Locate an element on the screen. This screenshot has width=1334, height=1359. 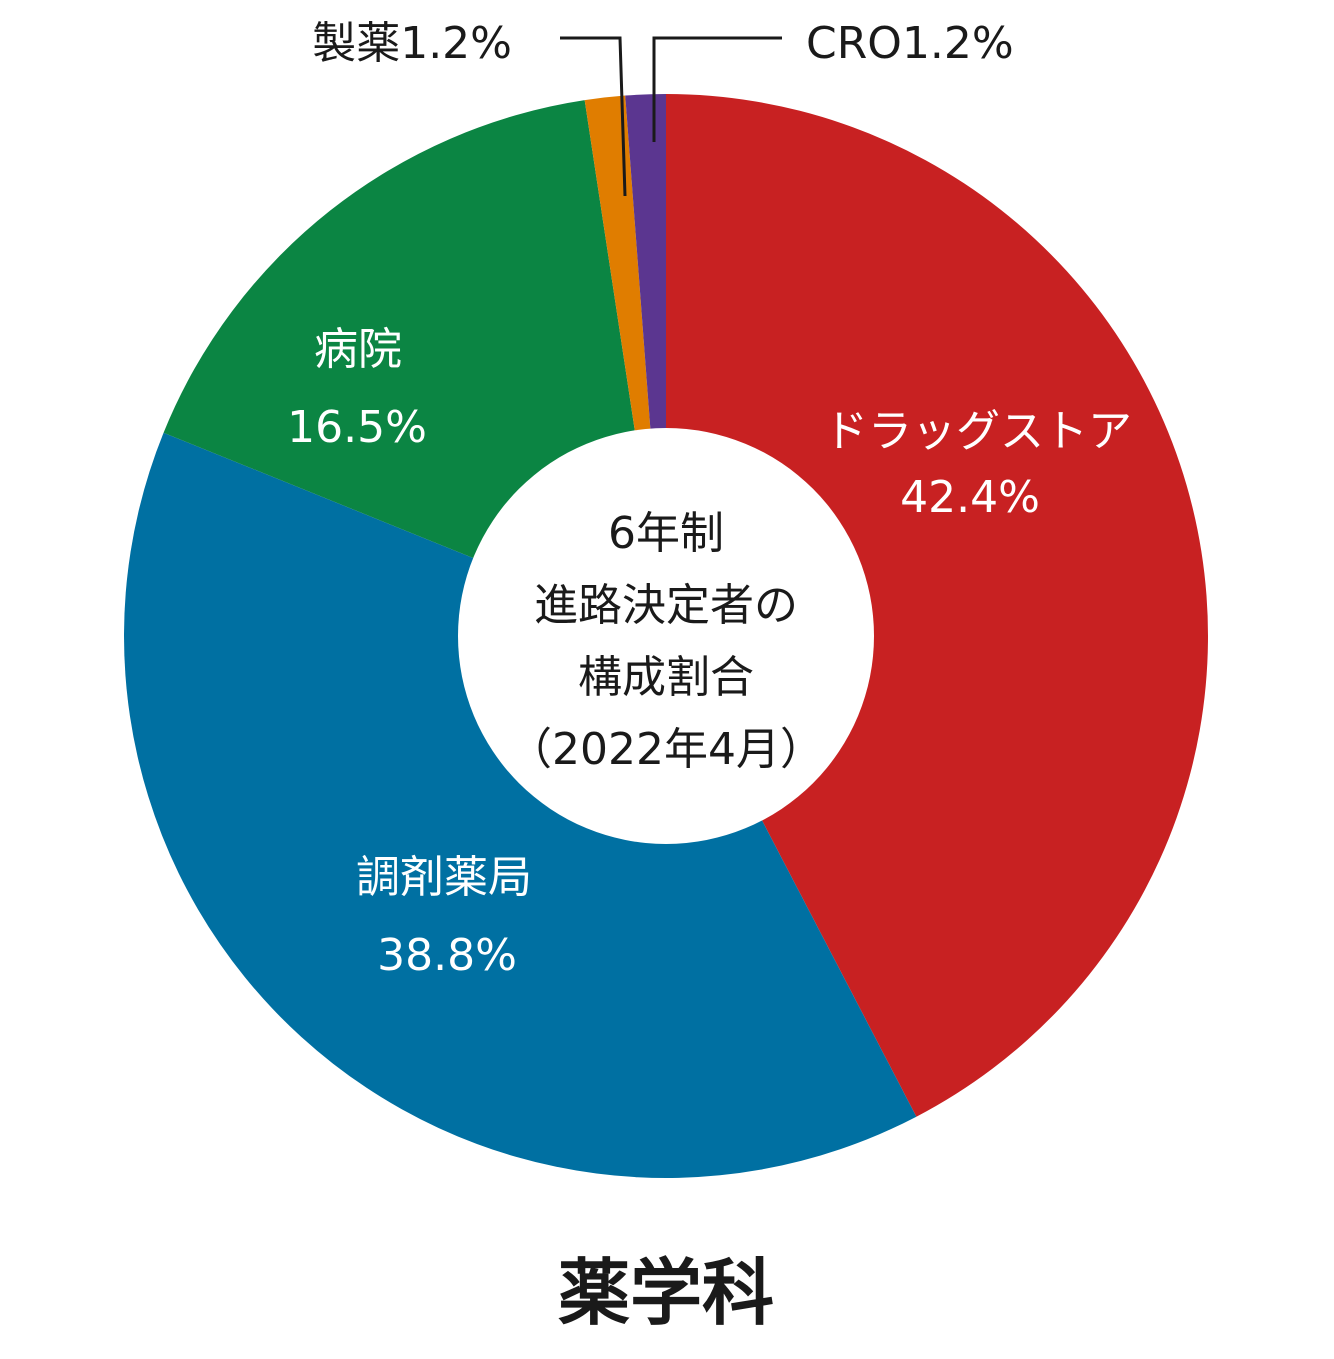
center-text-line-2: 進路決定者の is located at coordinates (666, 605).